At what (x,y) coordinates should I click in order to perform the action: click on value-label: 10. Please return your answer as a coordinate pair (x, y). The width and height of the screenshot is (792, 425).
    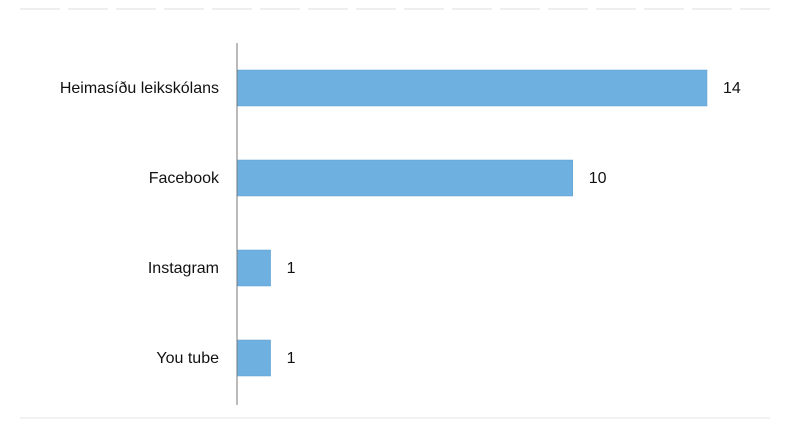
    Looking at the image, I should click on (598, 178).